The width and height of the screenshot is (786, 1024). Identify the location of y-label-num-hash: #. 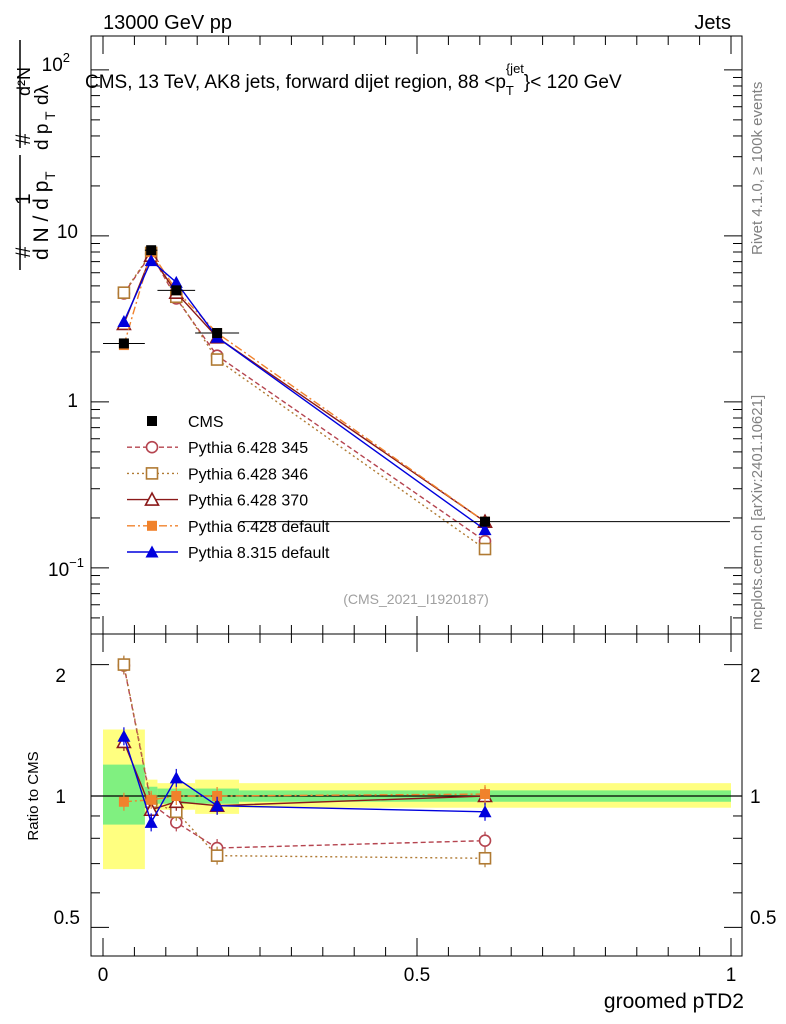
(23, 252).